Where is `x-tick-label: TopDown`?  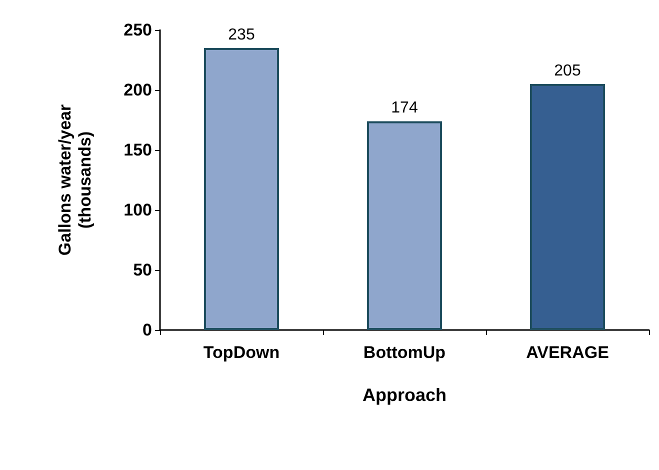 x-tick-label: TopDown is located at coordinates (241, 352).